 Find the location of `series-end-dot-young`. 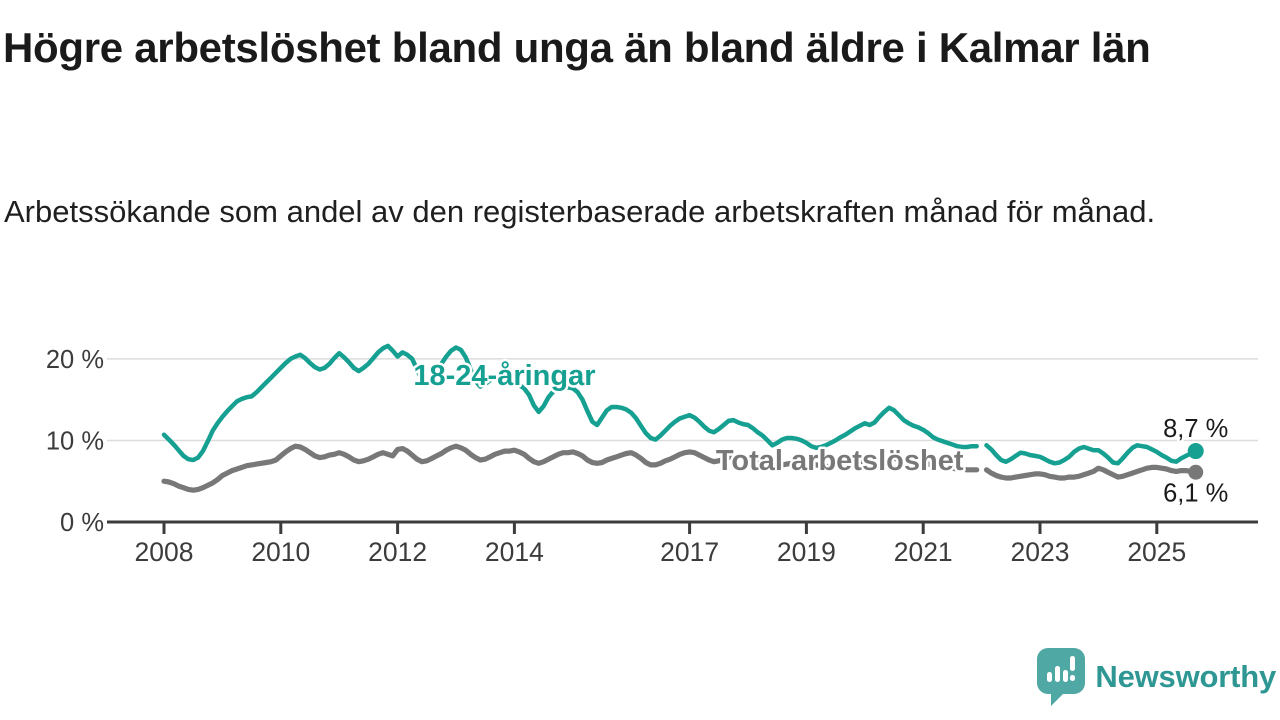

series-end-dot-young is located at coordinates (1195, 451).